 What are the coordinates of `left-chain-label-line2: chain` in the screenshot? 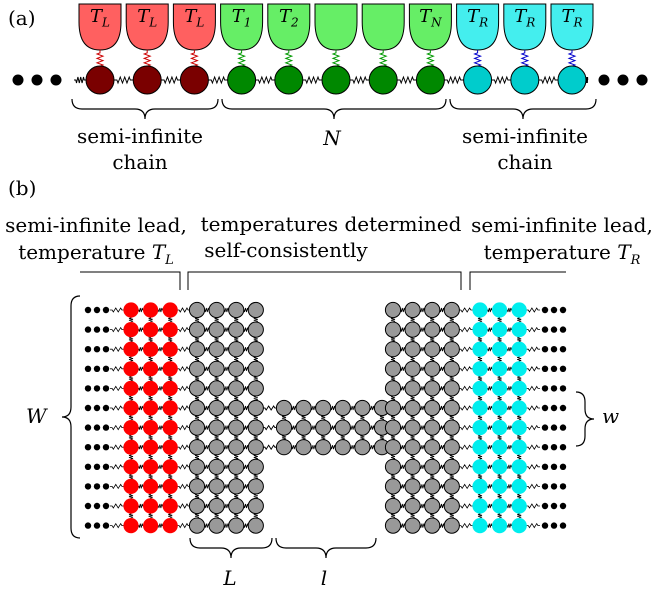 It's located at (140, 162).